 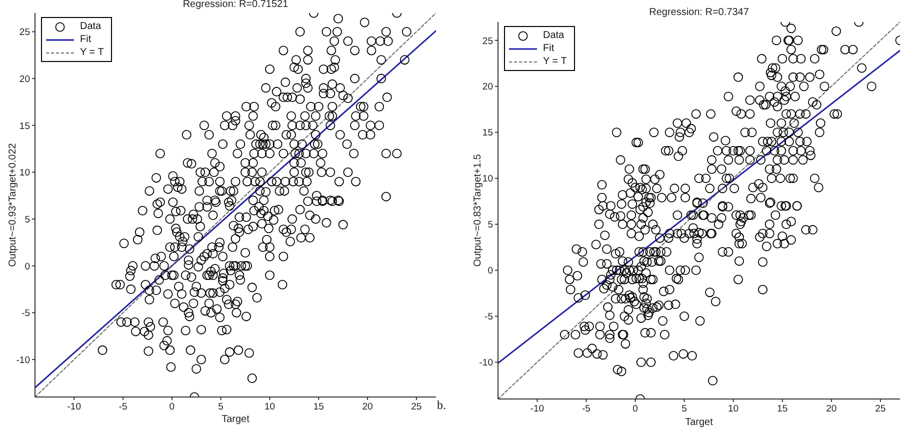 What do you see at coordinates (13, 204) in the screenshot?
I see `y-axis-title: Output~=0.93*Target+0.022` at bounding box center [13, 204].